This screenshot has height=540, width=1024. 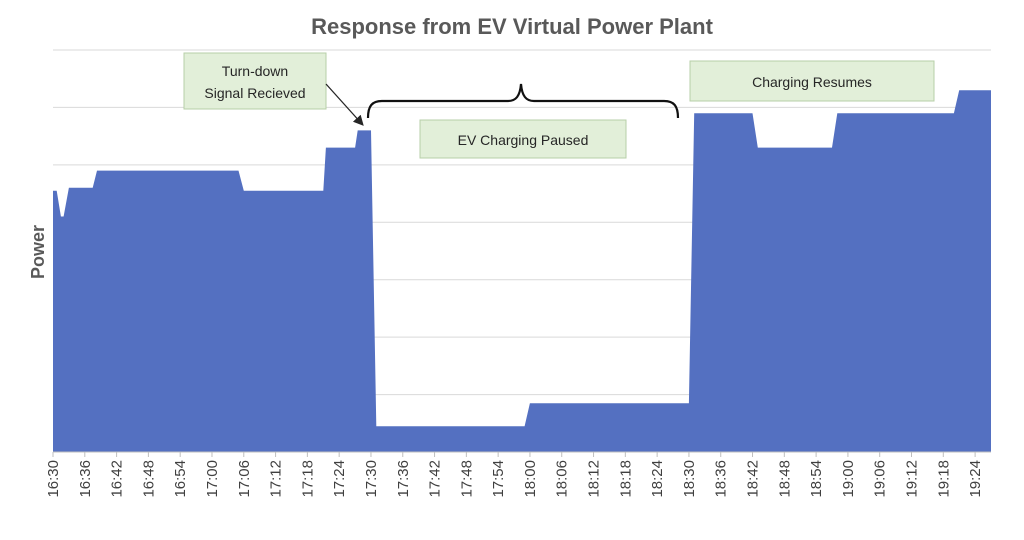 What do you see at coordinates (435, 479) in the screenshot?
I see `x-tick-label: 17:42` at bounding box center [435, 479].